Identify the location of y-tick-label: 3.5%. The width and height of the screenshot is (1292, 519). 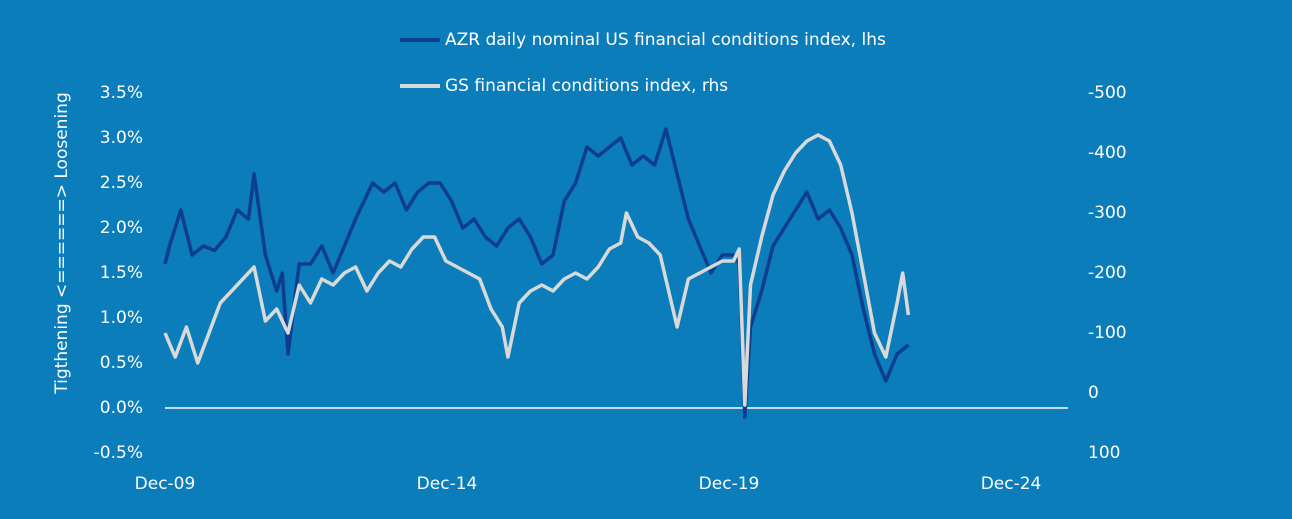
(121, 93).